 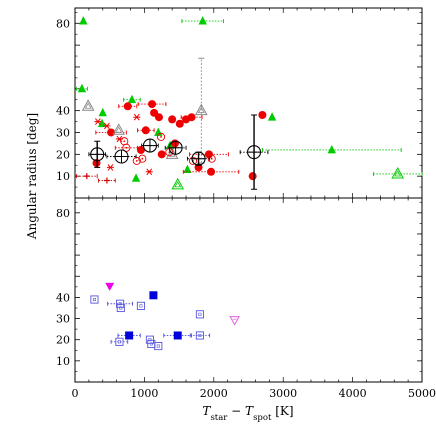 What do you see at coordinates (297, 178) in the screenshot?
I see `series-open-triangle` at bounding box center [297, 178].